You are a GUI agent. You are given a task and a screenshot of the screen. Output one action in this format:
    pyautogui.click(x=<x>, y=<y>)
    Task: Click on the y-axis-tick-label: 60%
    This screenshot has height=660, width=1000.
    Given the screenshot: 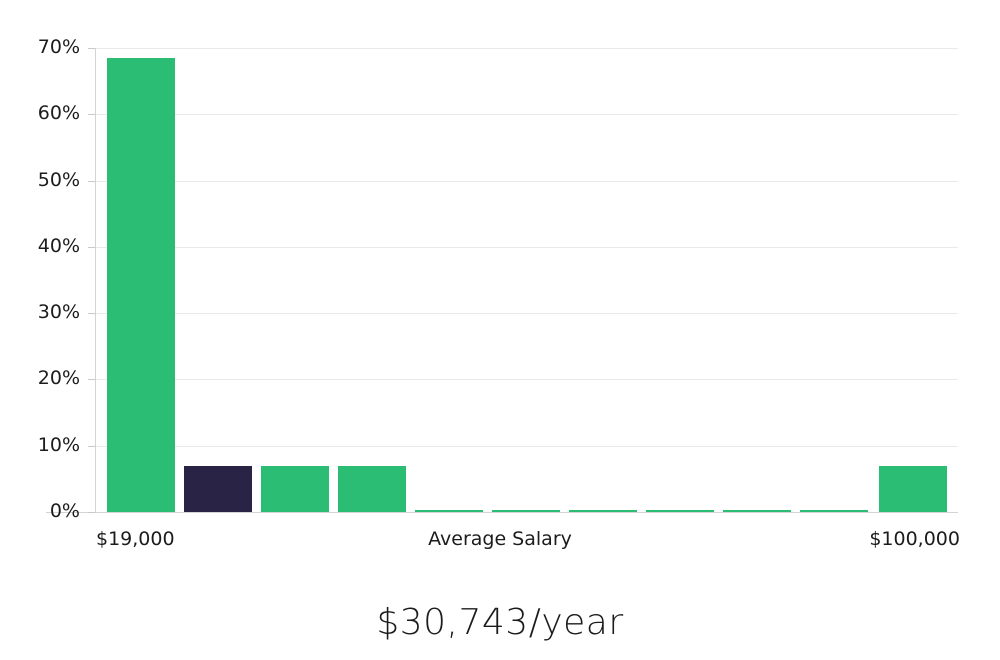 What is the action you would take?
    pyautogui.click(x=58, y=113)
    